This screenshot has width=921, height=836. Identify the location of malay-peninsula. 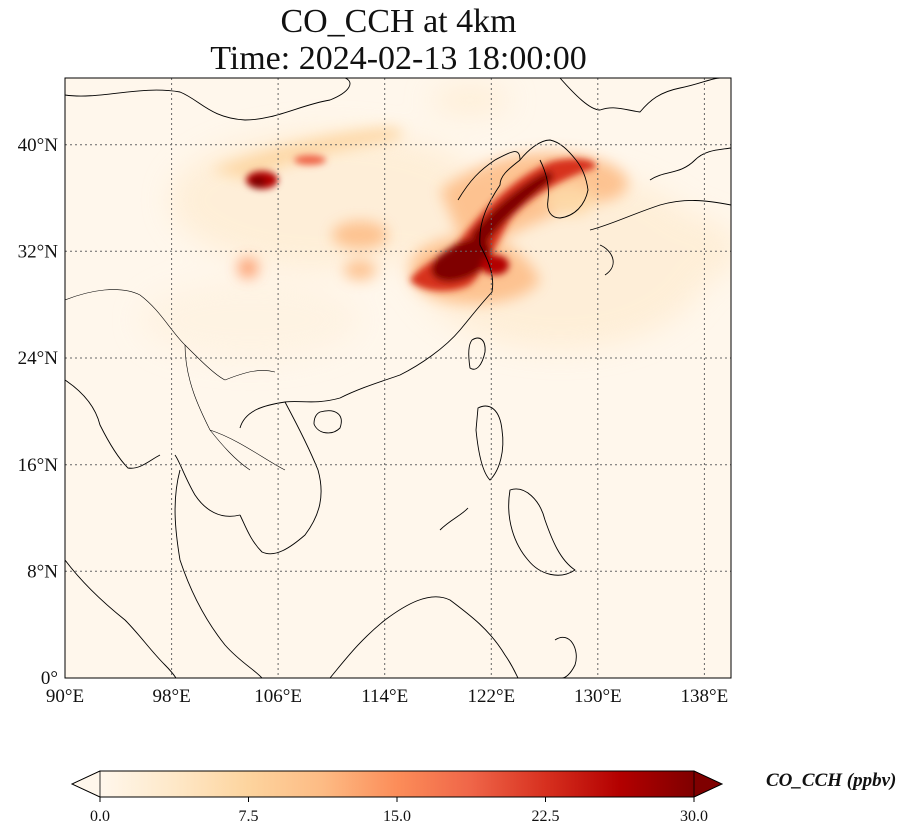
(218, 573).